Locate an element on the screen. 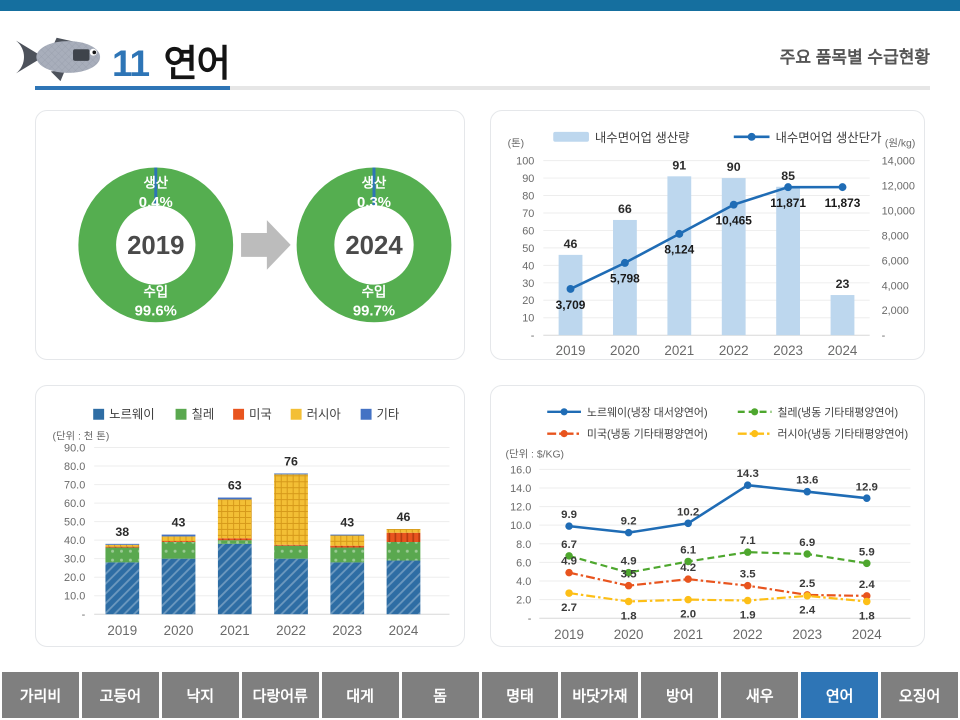 Image resolution: width=960 pixels, height=720 pixels. tab-item-9: 방어 is located at coordinates (680, 695).